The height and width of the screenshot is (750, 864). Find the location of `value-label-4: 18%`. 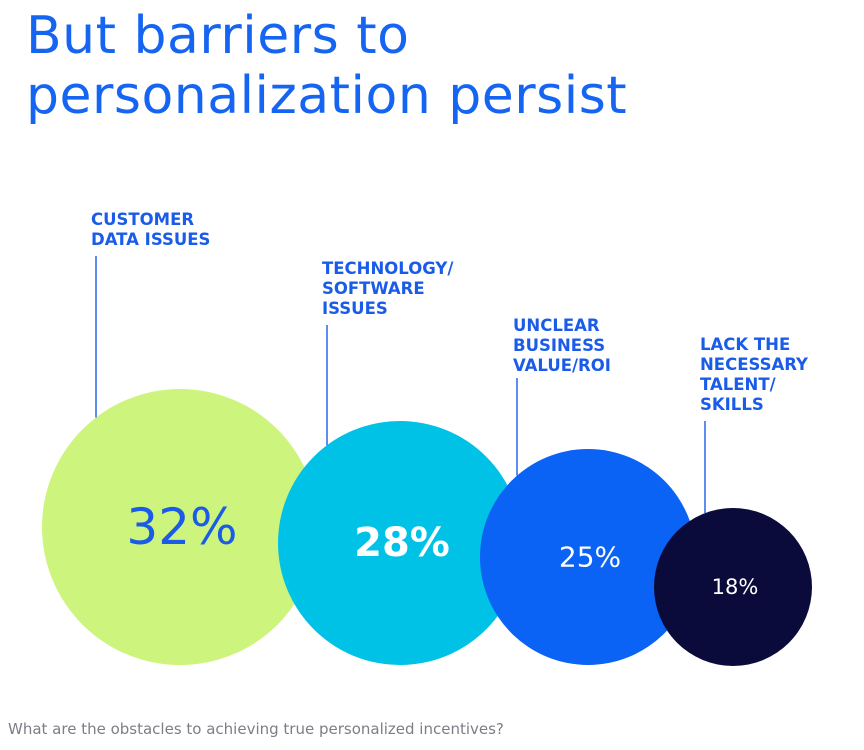

value-label-4: 18% is located at coordinates (735, 587).